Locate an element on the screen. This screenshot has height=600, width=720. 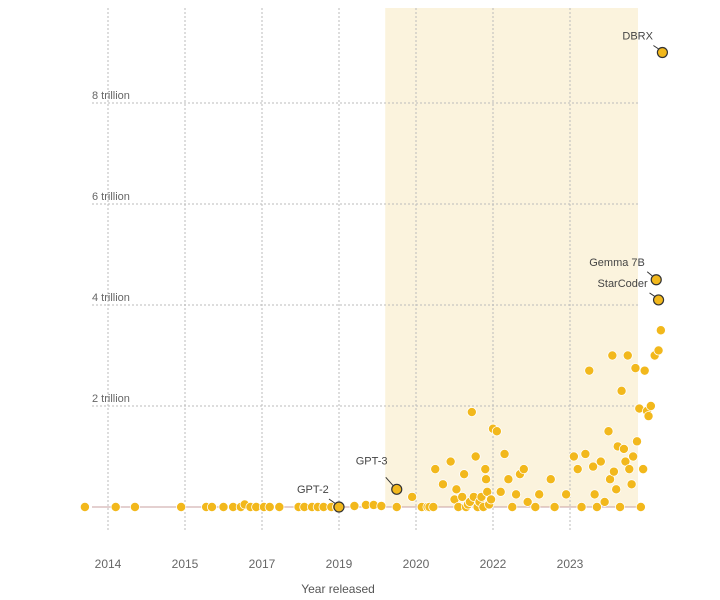
annotation-label: GPT-3 is located at coordinates (372, 461).